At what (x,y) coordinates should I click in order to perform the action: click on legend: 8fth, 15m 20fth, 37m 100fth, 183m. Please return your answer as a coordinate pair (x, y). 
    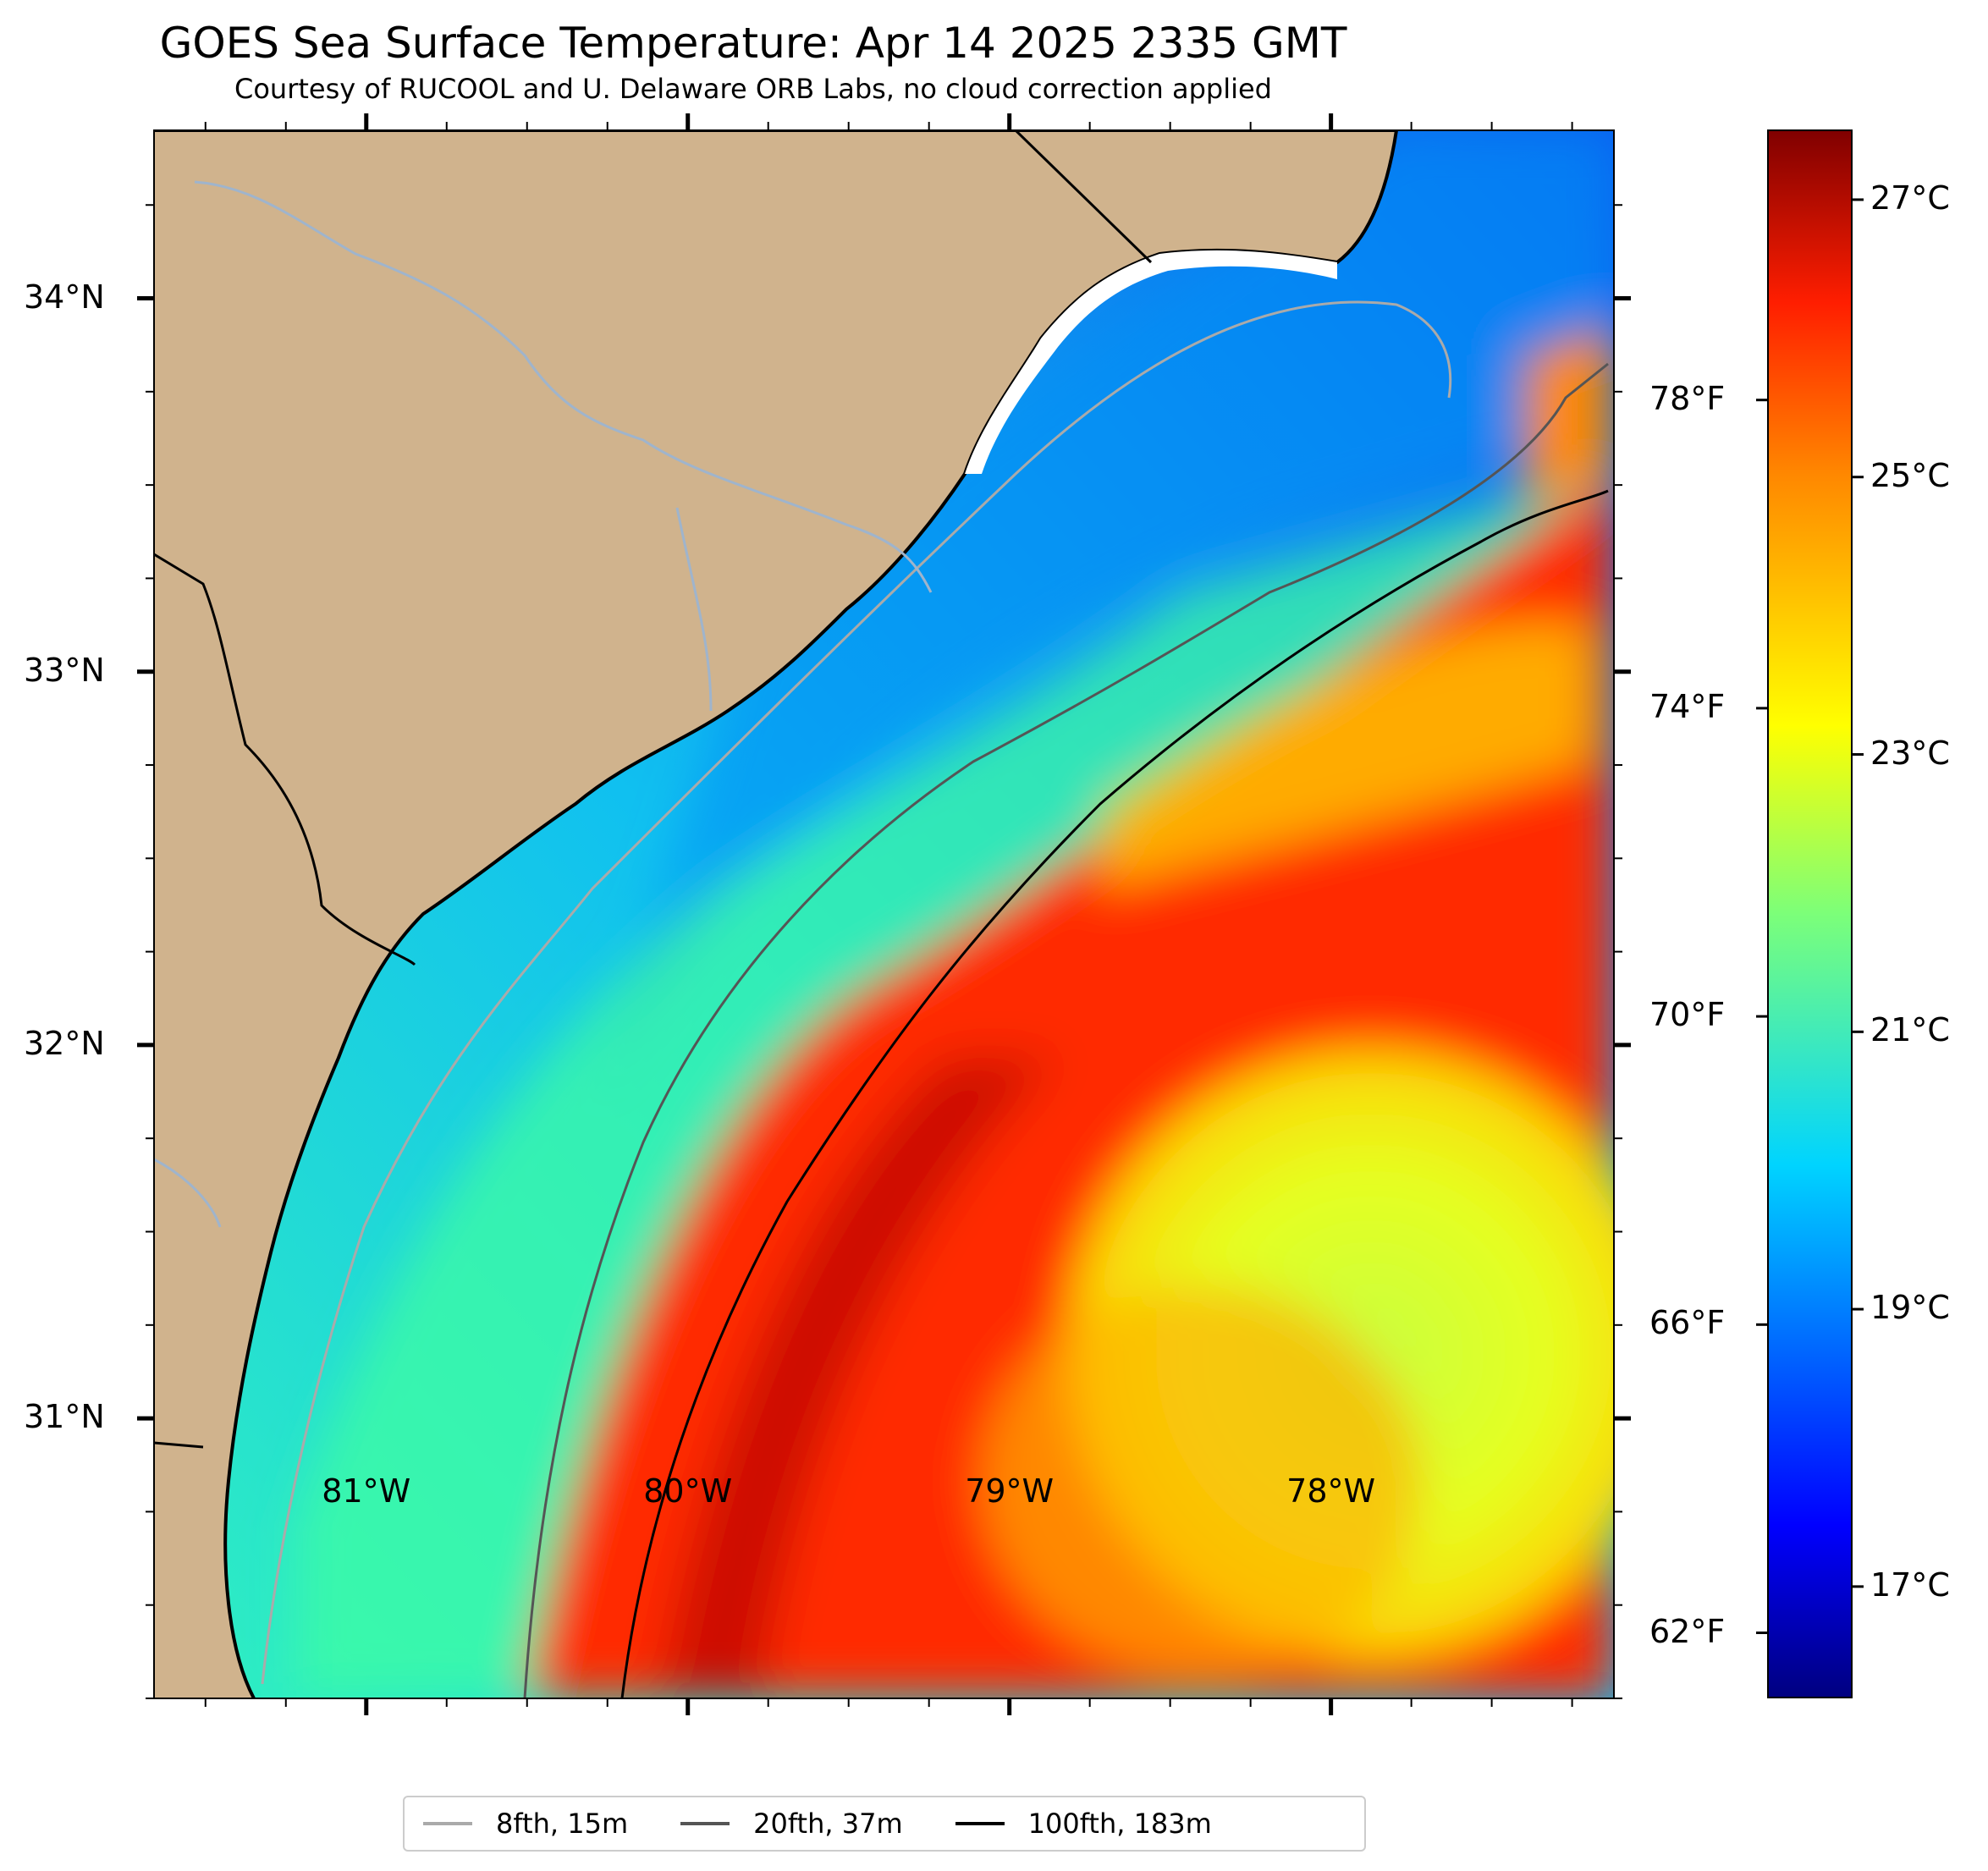
    Looking at the image, I should click on (884, 1824).